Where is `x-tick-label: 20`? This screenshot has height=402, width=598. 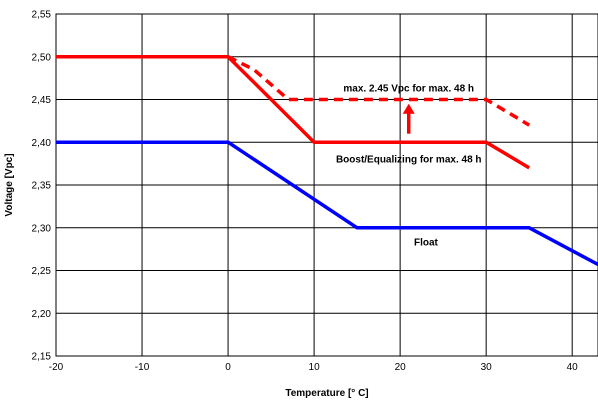
x-tick-label: 20 is located at coordinates (401, 367).